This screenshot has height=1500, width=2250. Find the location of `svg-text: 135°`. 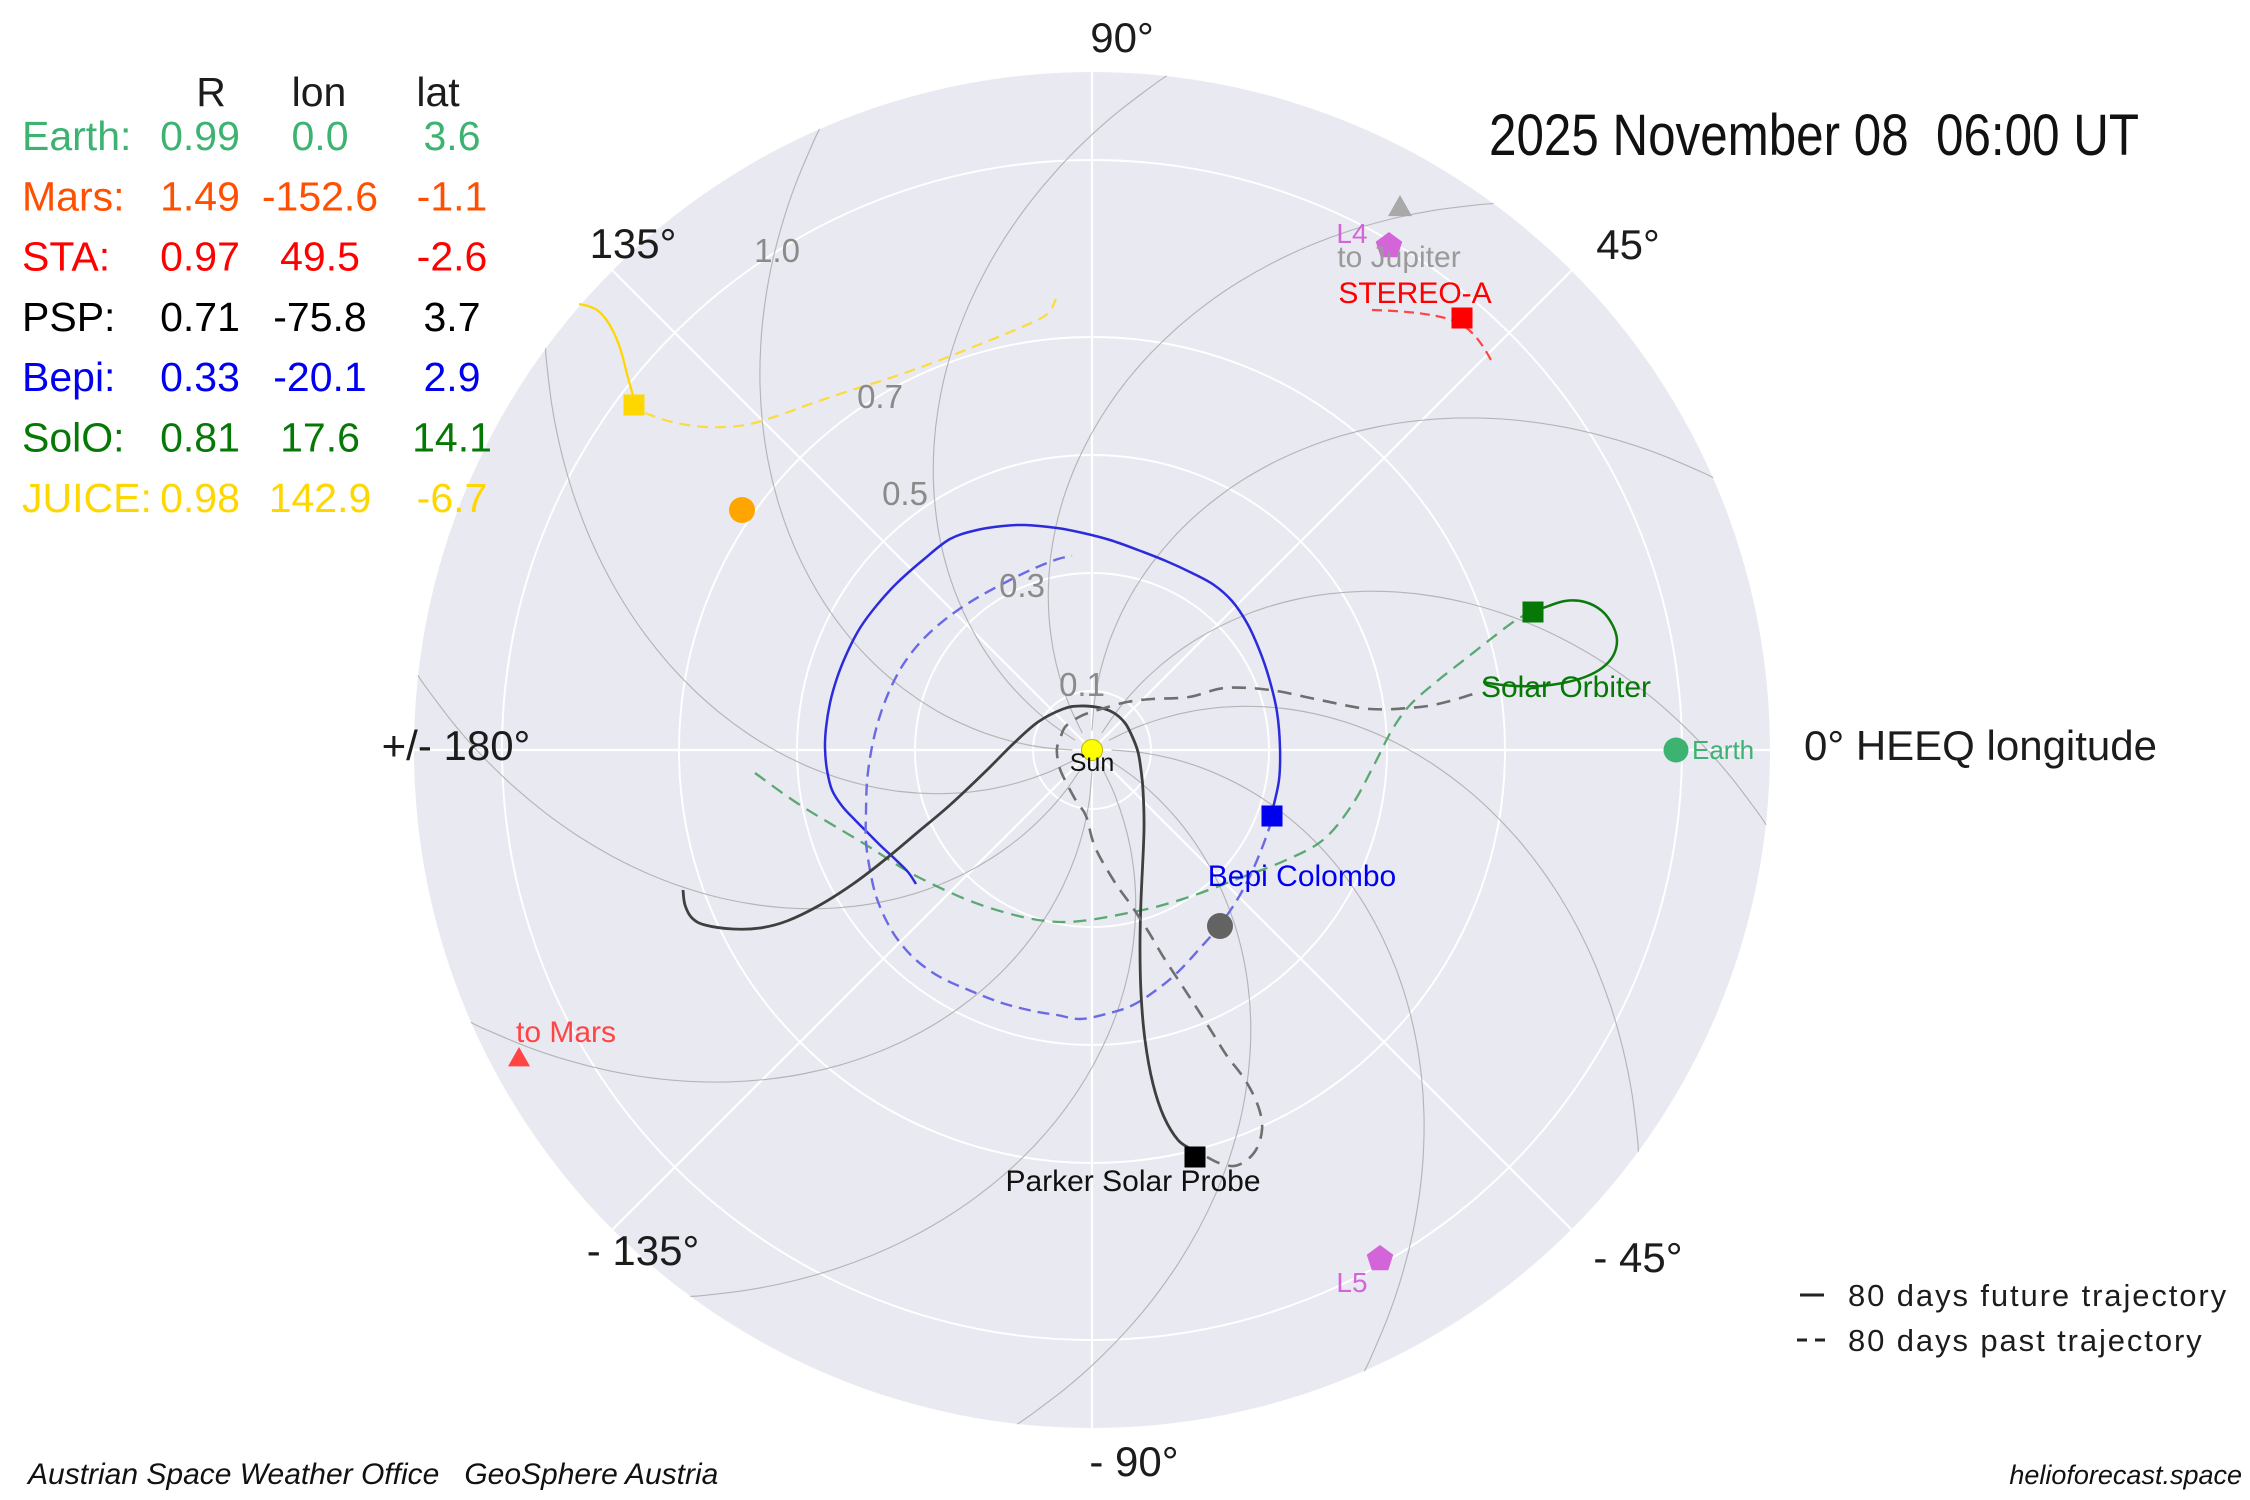

svg-text: 135° is located at coordinates (633, 243).